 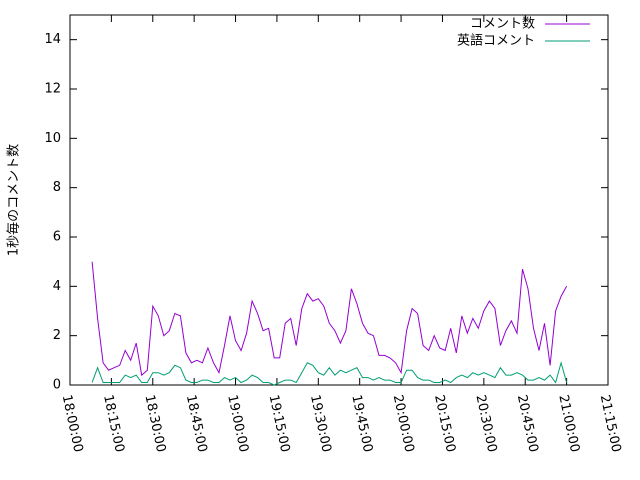 I want to click on x-tick-label: 20:45:00, so click(x=527, y=423).